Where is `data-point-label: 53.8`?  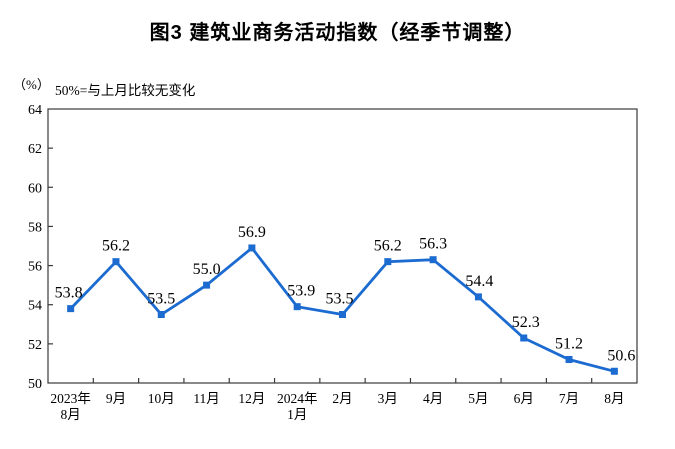
data-point-label: 53.8 is located at coordinates (69, 293).